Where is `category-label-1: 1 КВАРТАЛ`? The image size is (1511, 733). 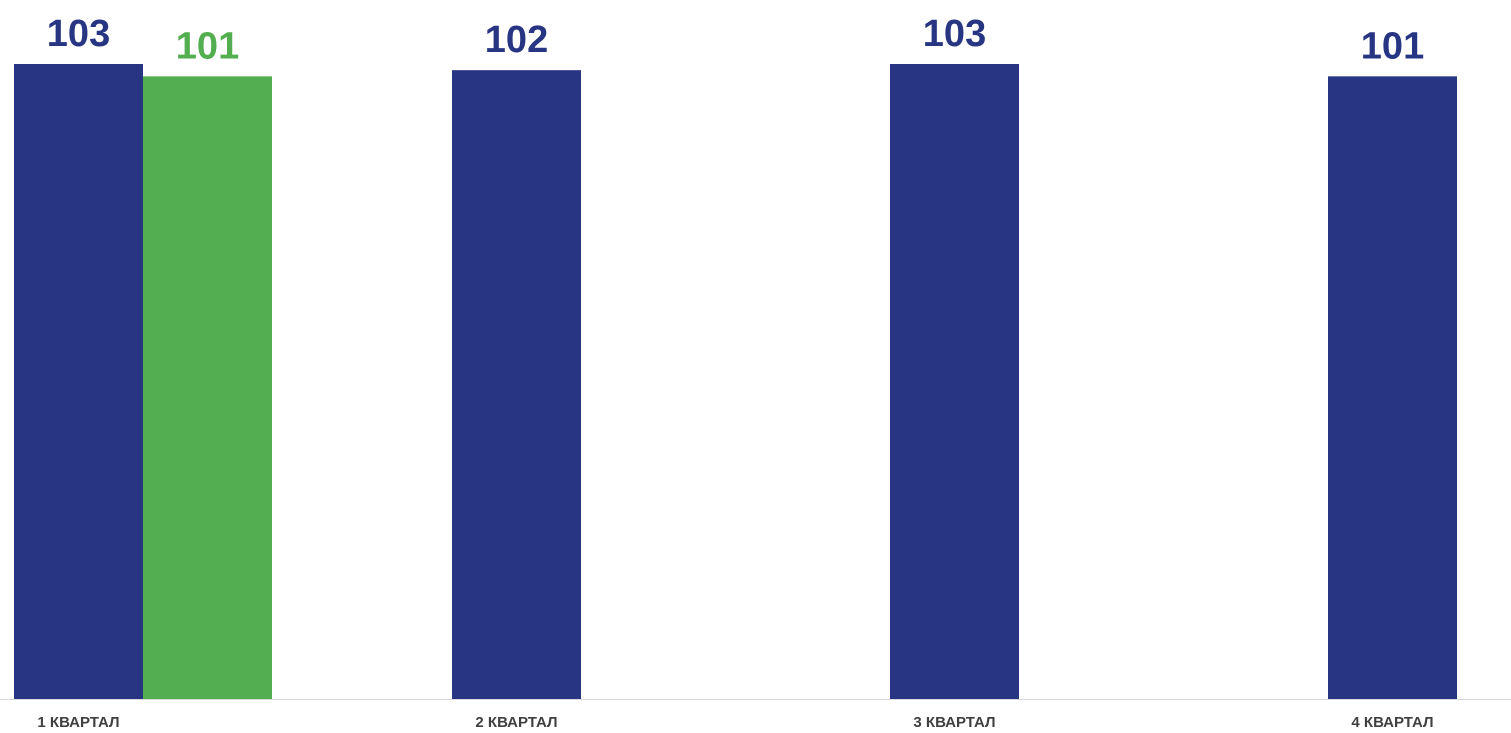 category-label-1: 1 КВАРТАЛ is located at coordinates (78, 722).